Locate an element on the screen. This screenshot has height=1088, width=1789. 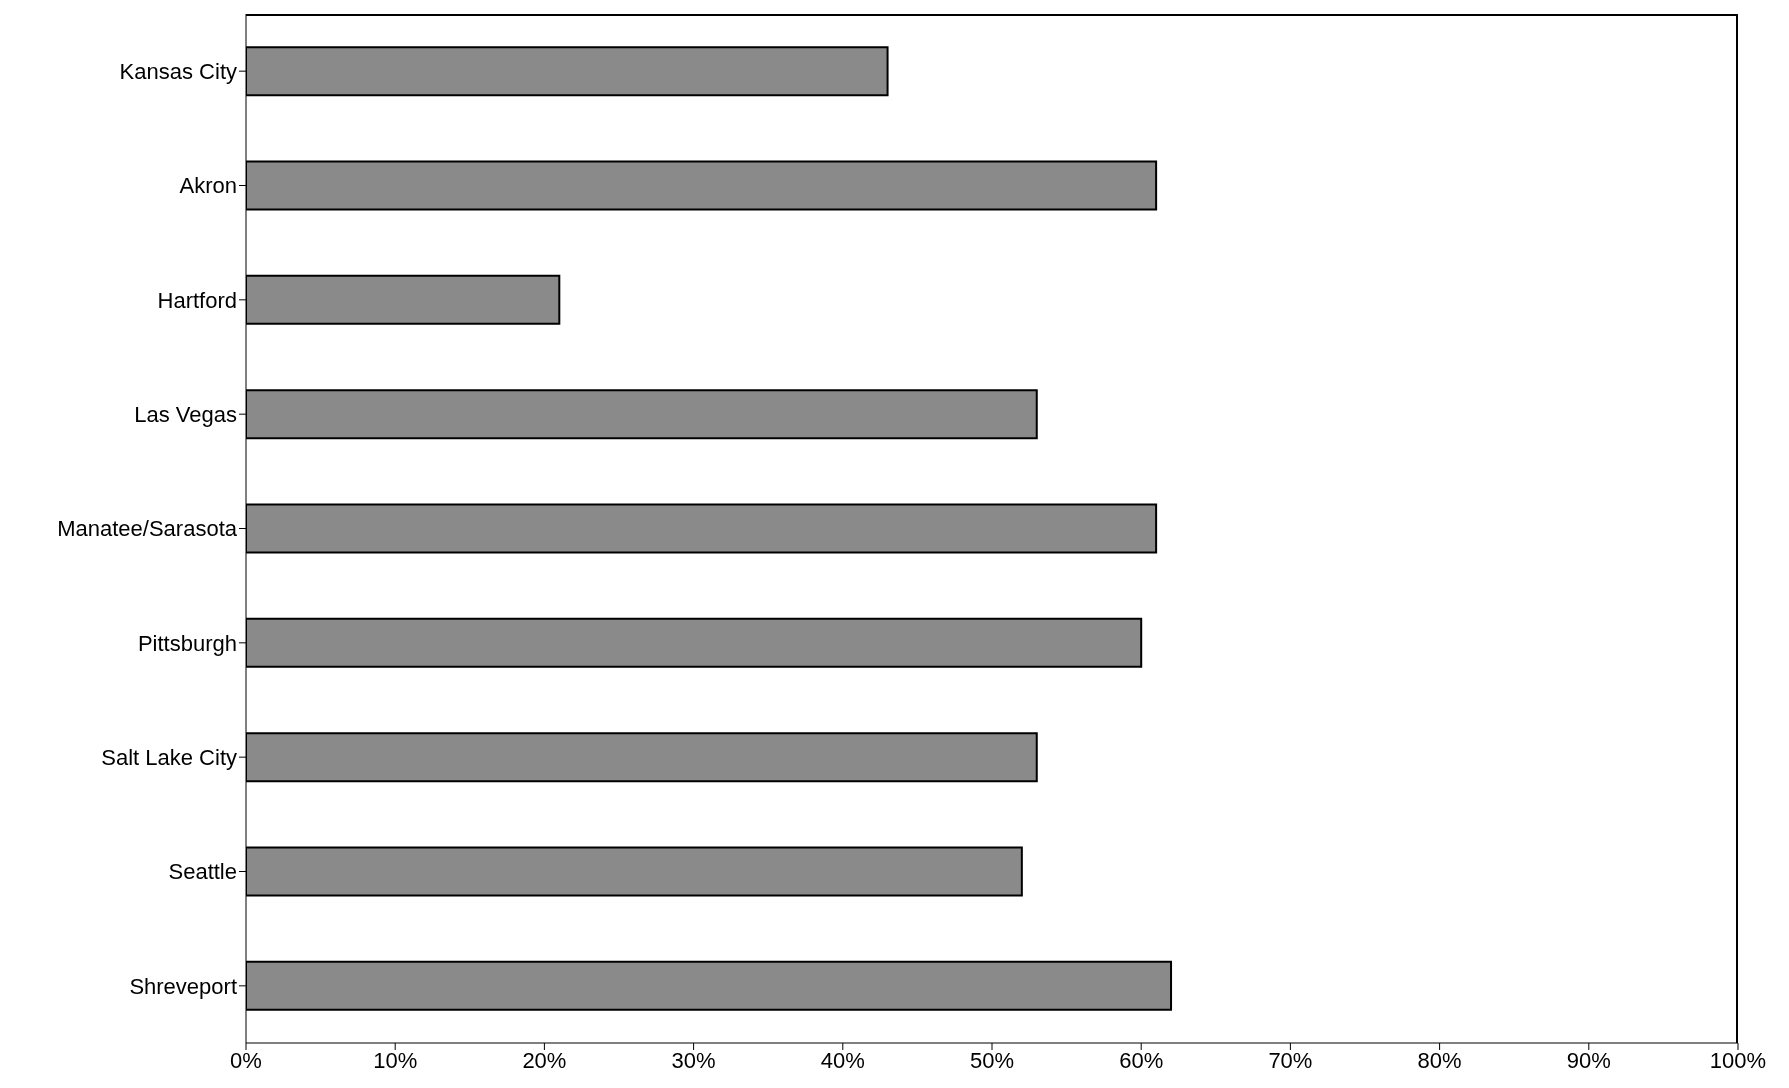
x-tick-label: 10% is located at coordinates (395, 1060).